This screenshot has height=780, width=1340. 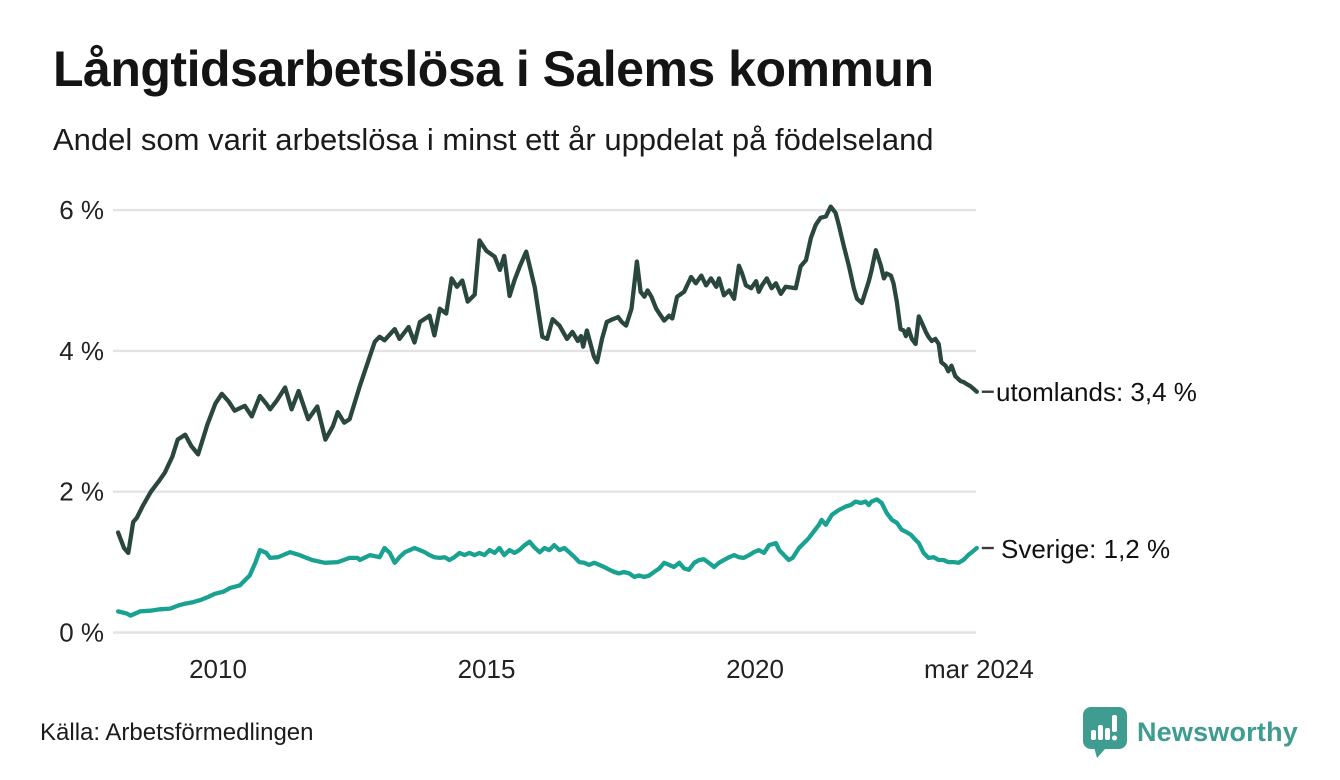 What do you see at coordinates (81, 210) in the screenshot?
I see `y-tick-label: 6 %` at bounding box center [81, 210].